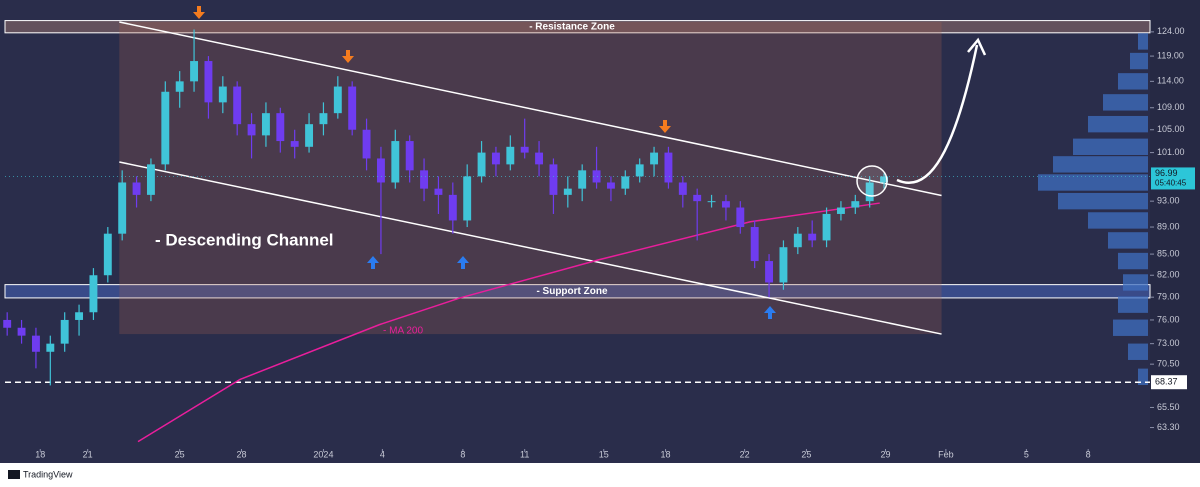  What do you see at coordinates (1168, 201) in the screenshot?
I see `y-tick-label: 93.00` at bounding box center [1168, 201].